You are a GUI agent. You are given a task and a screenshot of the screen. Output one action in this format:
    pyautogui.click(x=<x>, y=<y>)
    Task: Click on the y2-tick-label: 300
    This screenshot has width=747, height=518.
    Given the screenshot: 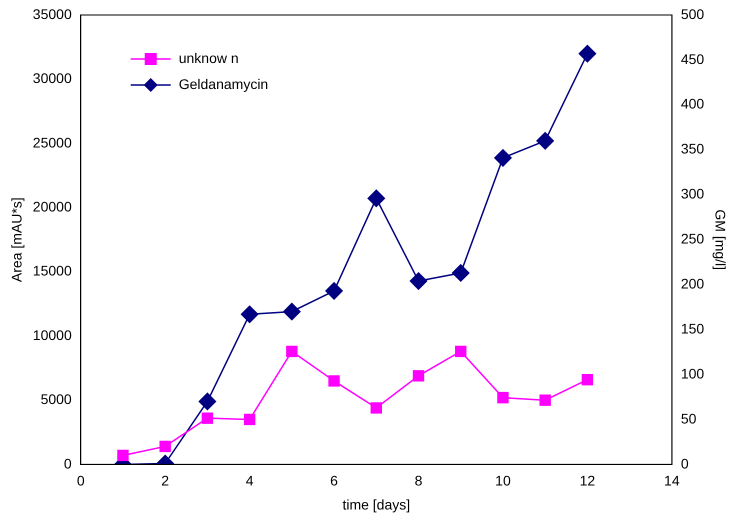 What is the action you would take?
    pyautogui.click(x=692, y=194)
    